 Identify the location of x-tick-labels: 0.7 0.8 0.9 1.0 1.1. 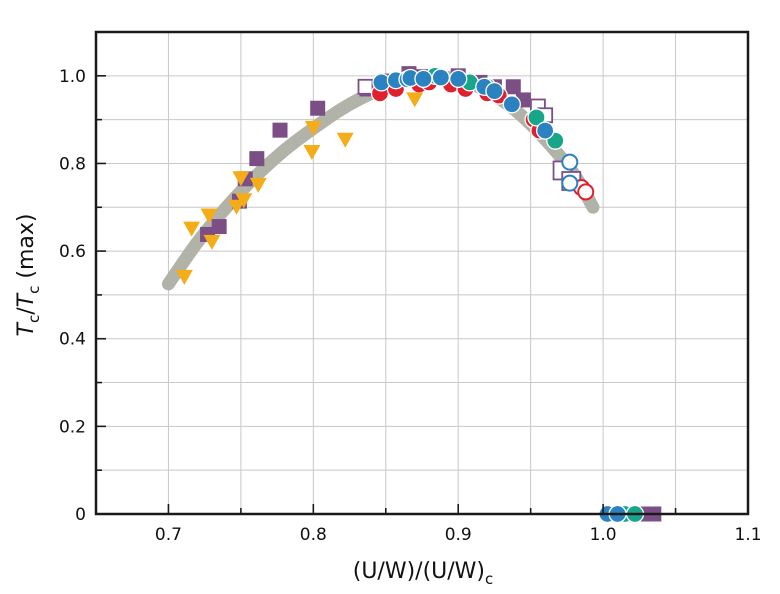
(458, 535).